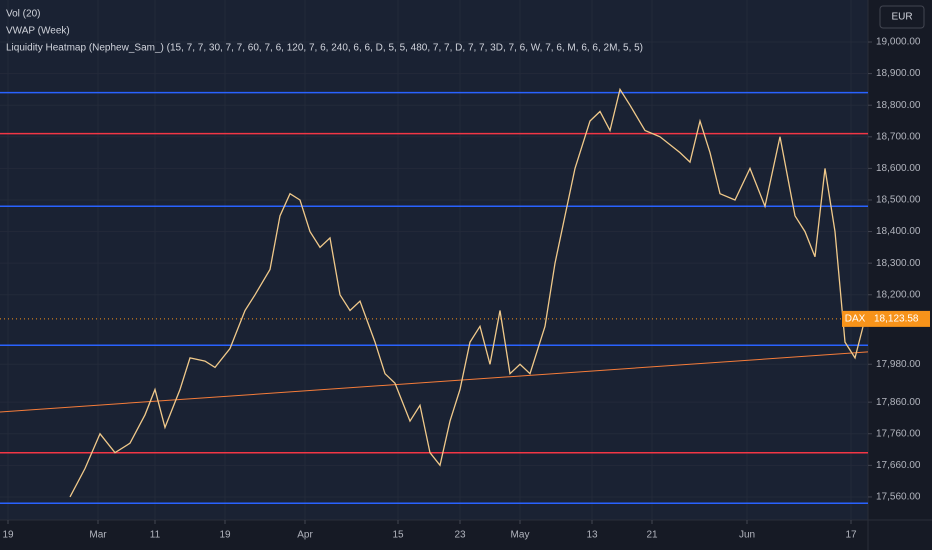 The width and height of the screenshot is (932, 550). I want to click on currency: EUR, so click(901, 17).